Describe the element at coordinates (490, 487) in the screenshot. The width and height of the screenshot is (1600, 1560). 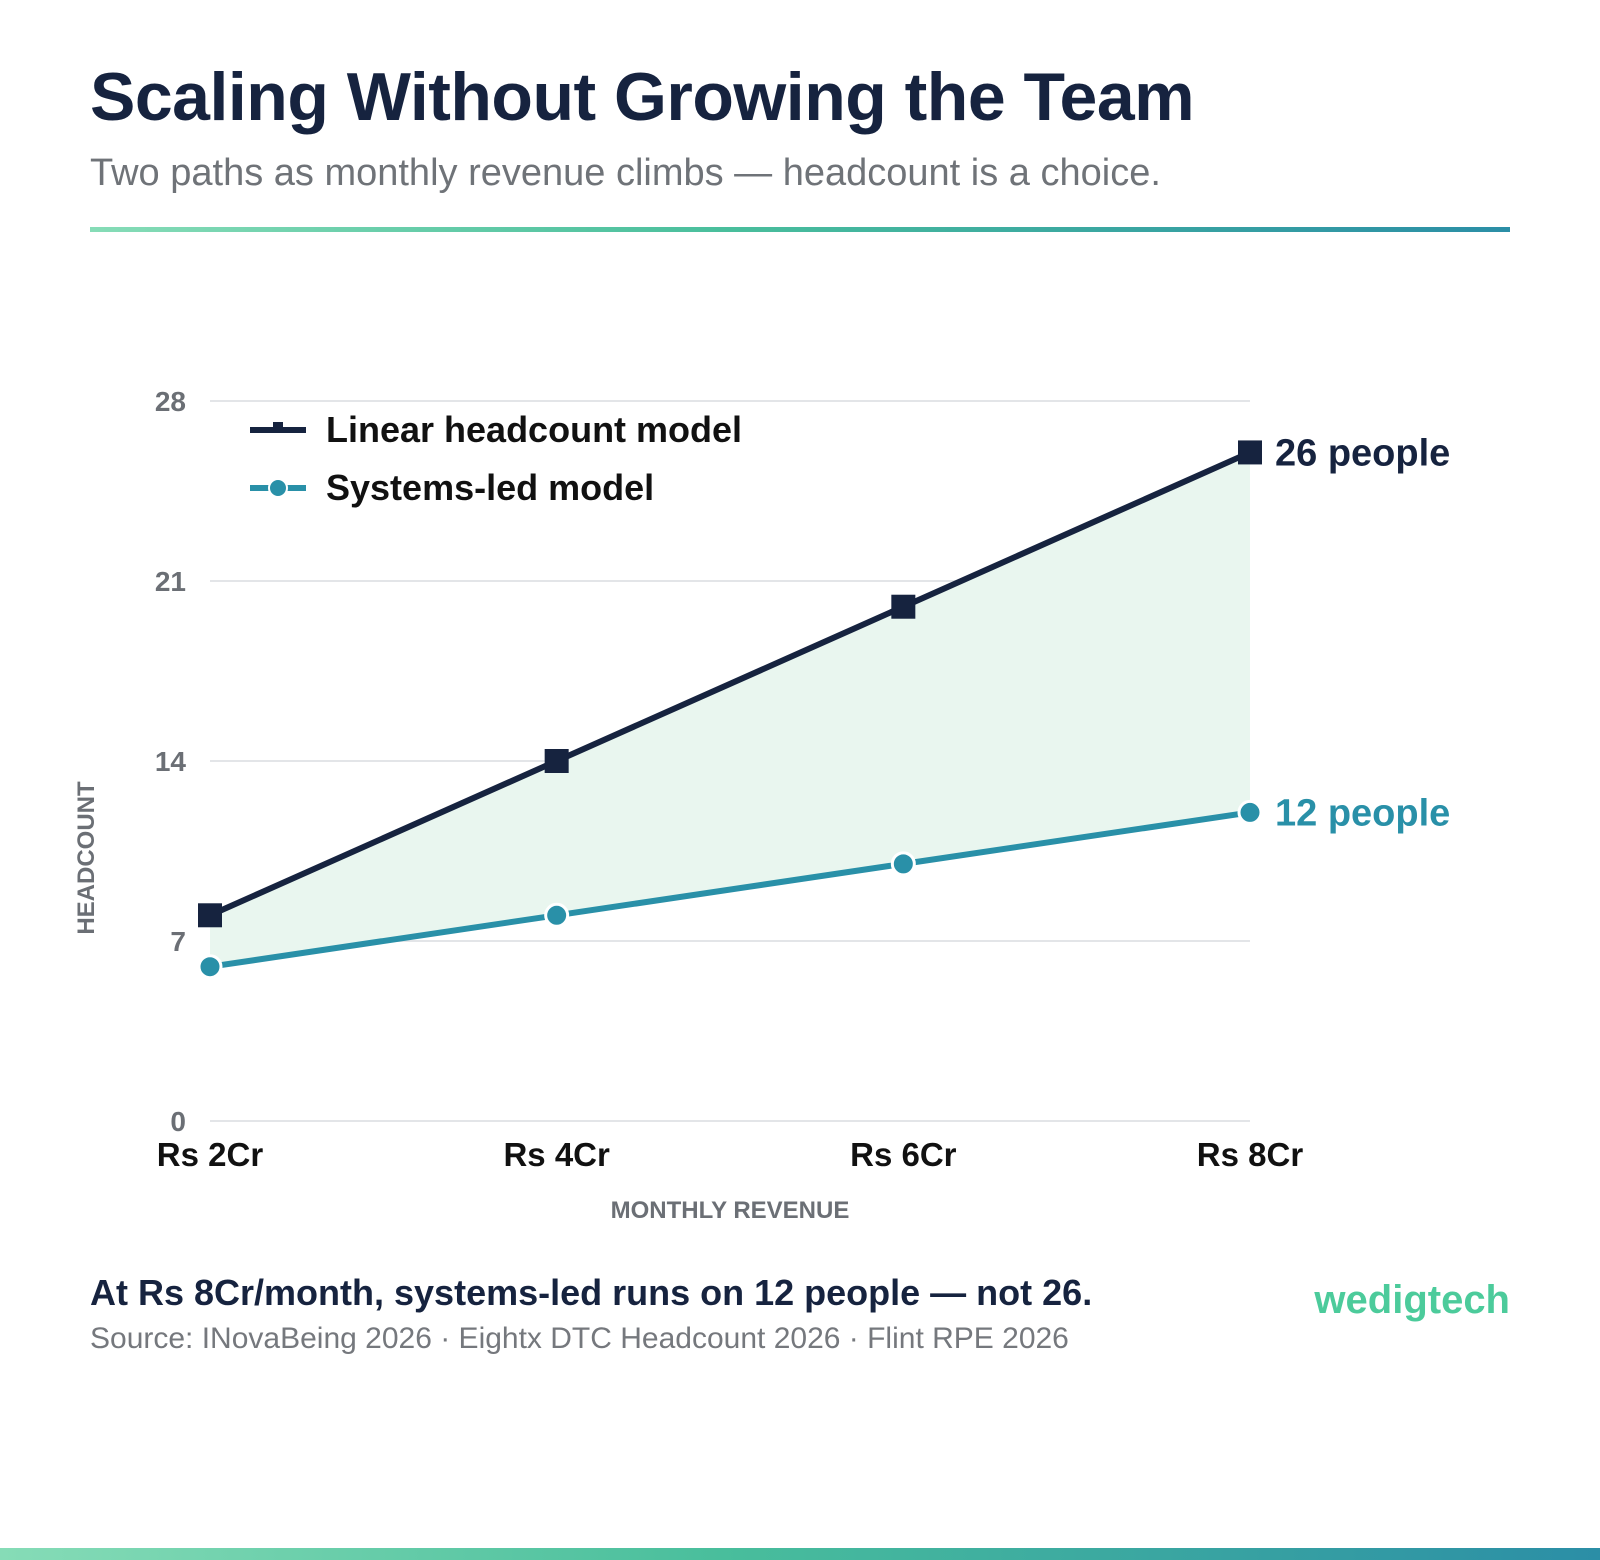
I see `legend-label: Systems-led model` at that location.